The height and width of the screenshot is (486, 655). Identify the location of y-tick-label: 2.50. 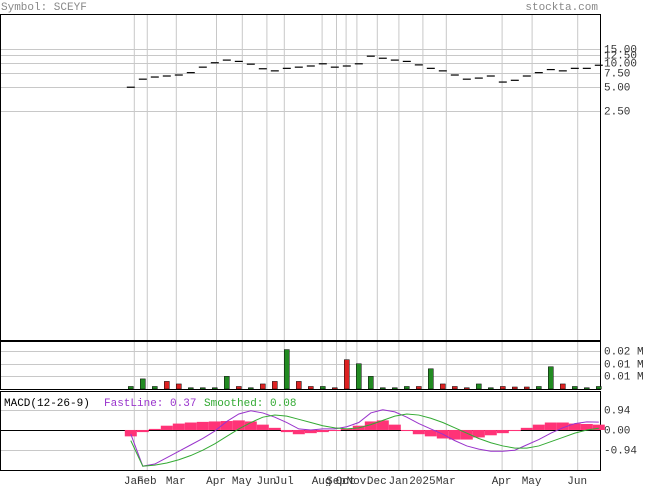
(617, 112).